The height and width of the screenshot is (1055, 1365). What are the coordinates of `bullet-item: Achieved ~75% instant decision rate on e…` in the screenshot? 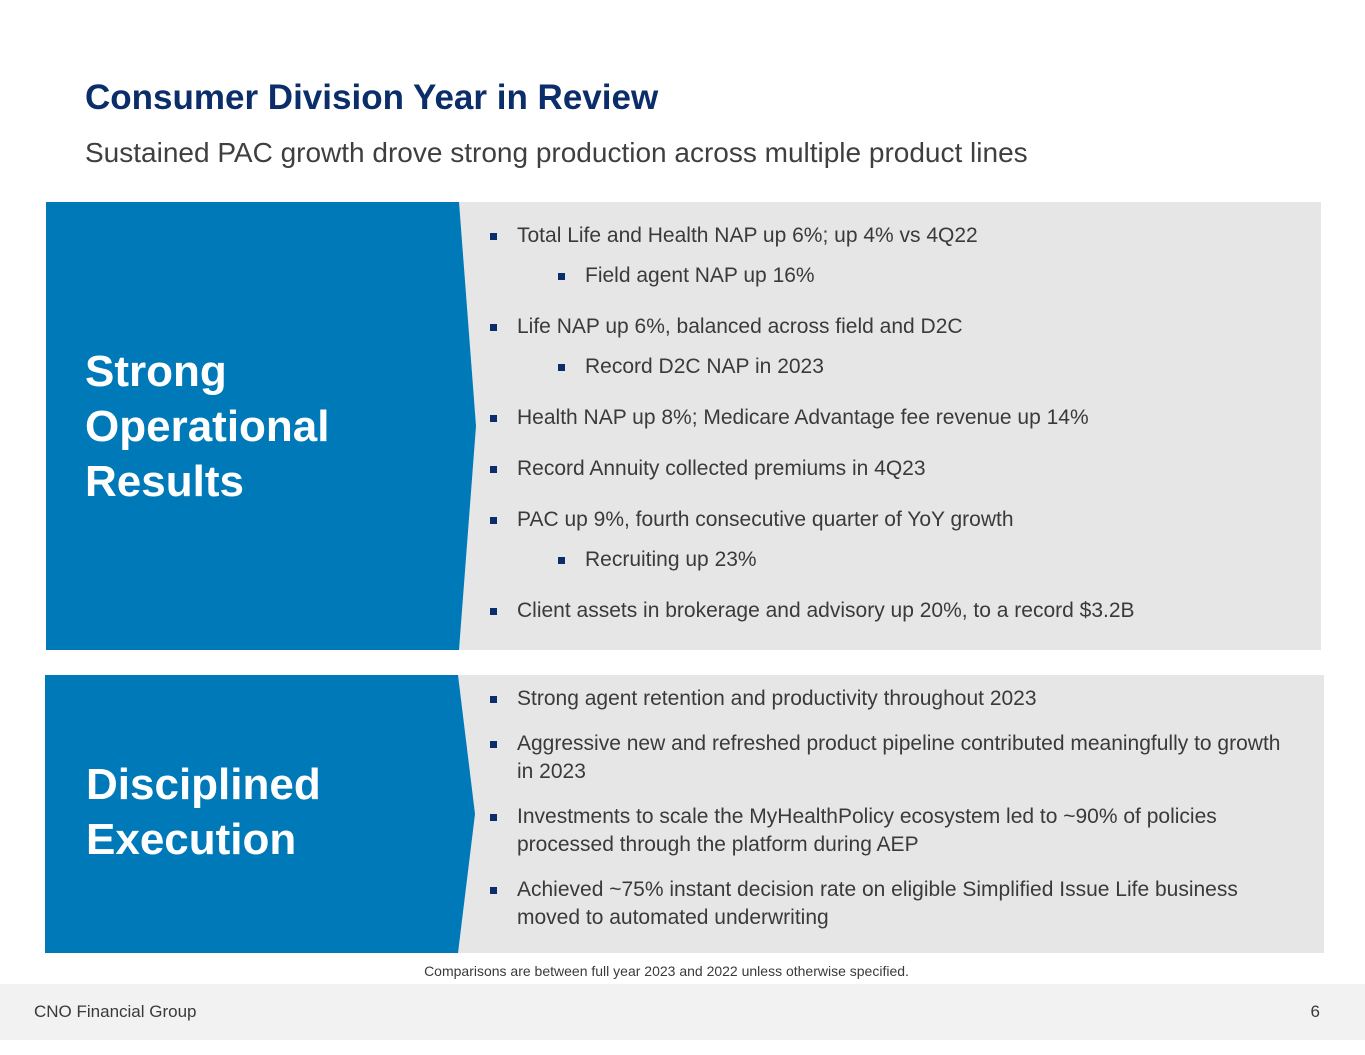 It's located at (892, 904).